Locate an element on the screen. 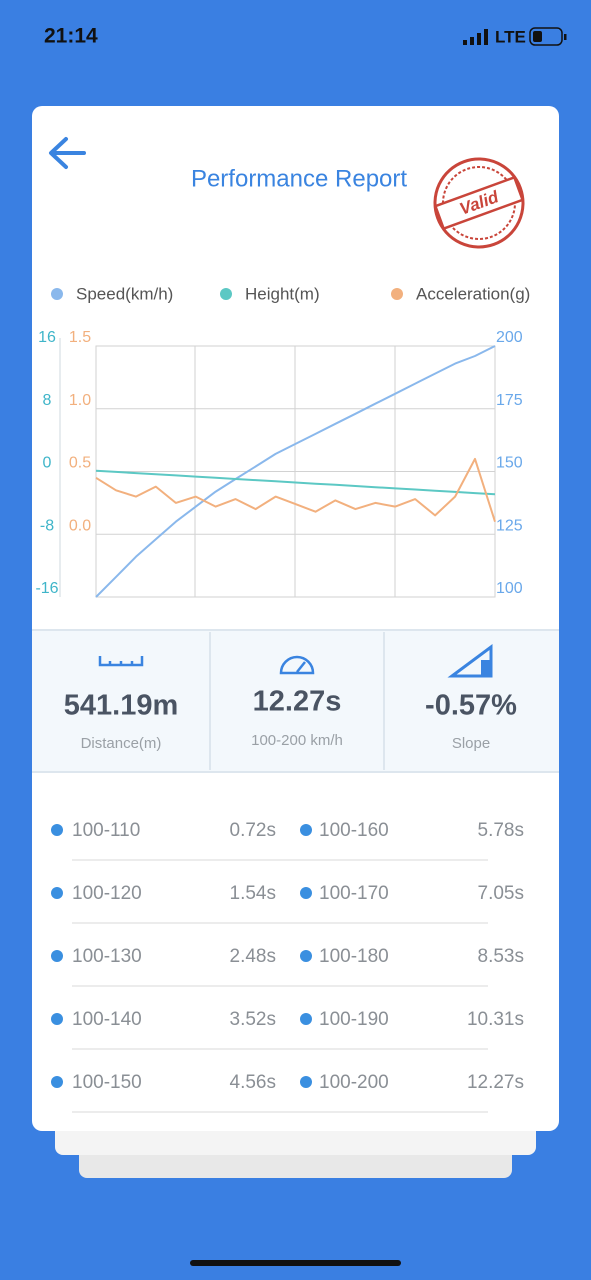  y3-tick-label: 0.5 is located at coordinates (80, 463).